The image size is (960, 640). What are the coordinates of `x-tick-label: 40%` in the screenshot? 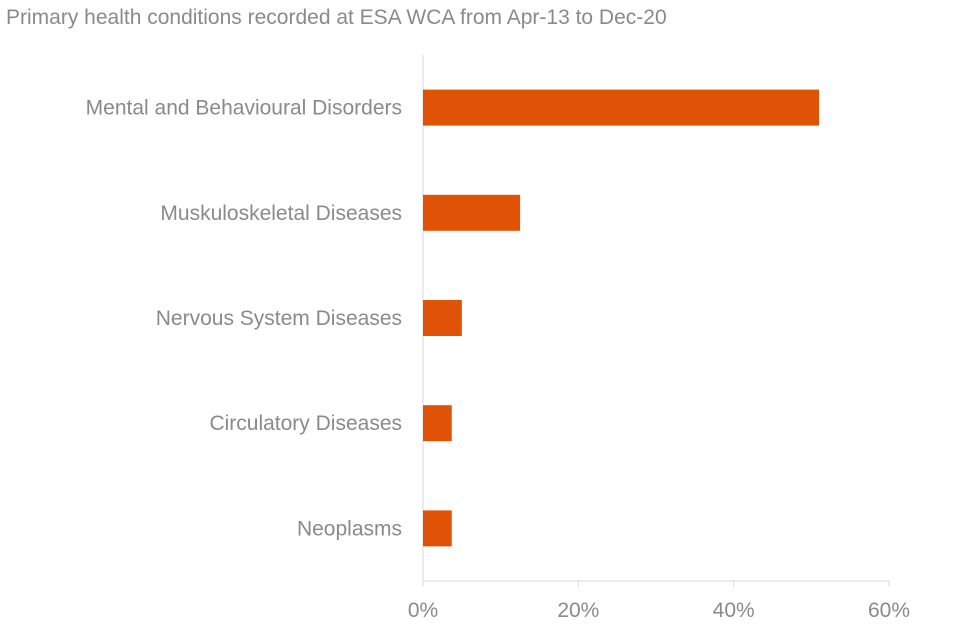 It's located at (734, 610).